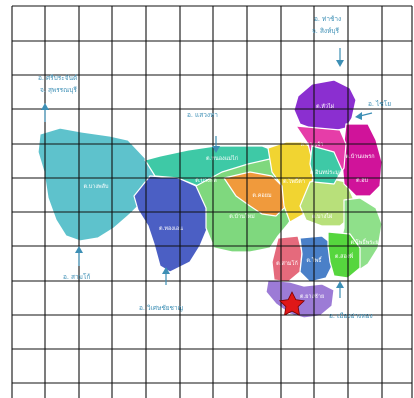 This screenshot has height=398, width=414. I want to click on subdistrict-label: ต.โพธิ์พระยา, so click(365, 242).